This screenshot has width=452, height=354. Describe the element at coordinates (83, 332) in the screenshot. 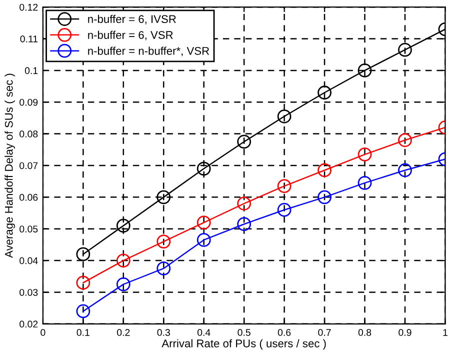

I see `x-tick-label: 0.1` at that location.